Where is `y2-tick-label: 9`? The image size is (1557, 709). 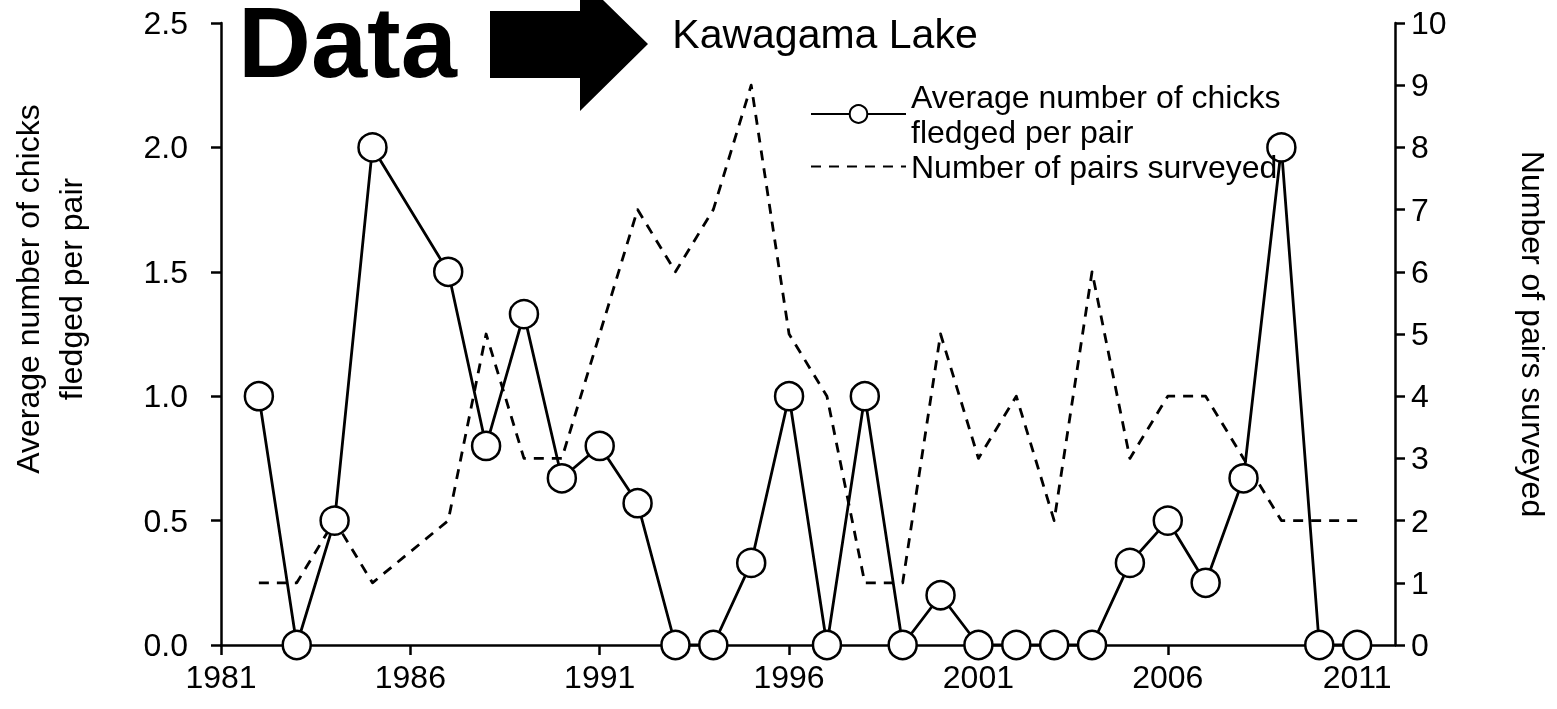
y2-tick-label: 9 is located at coordinates (1420, 85).